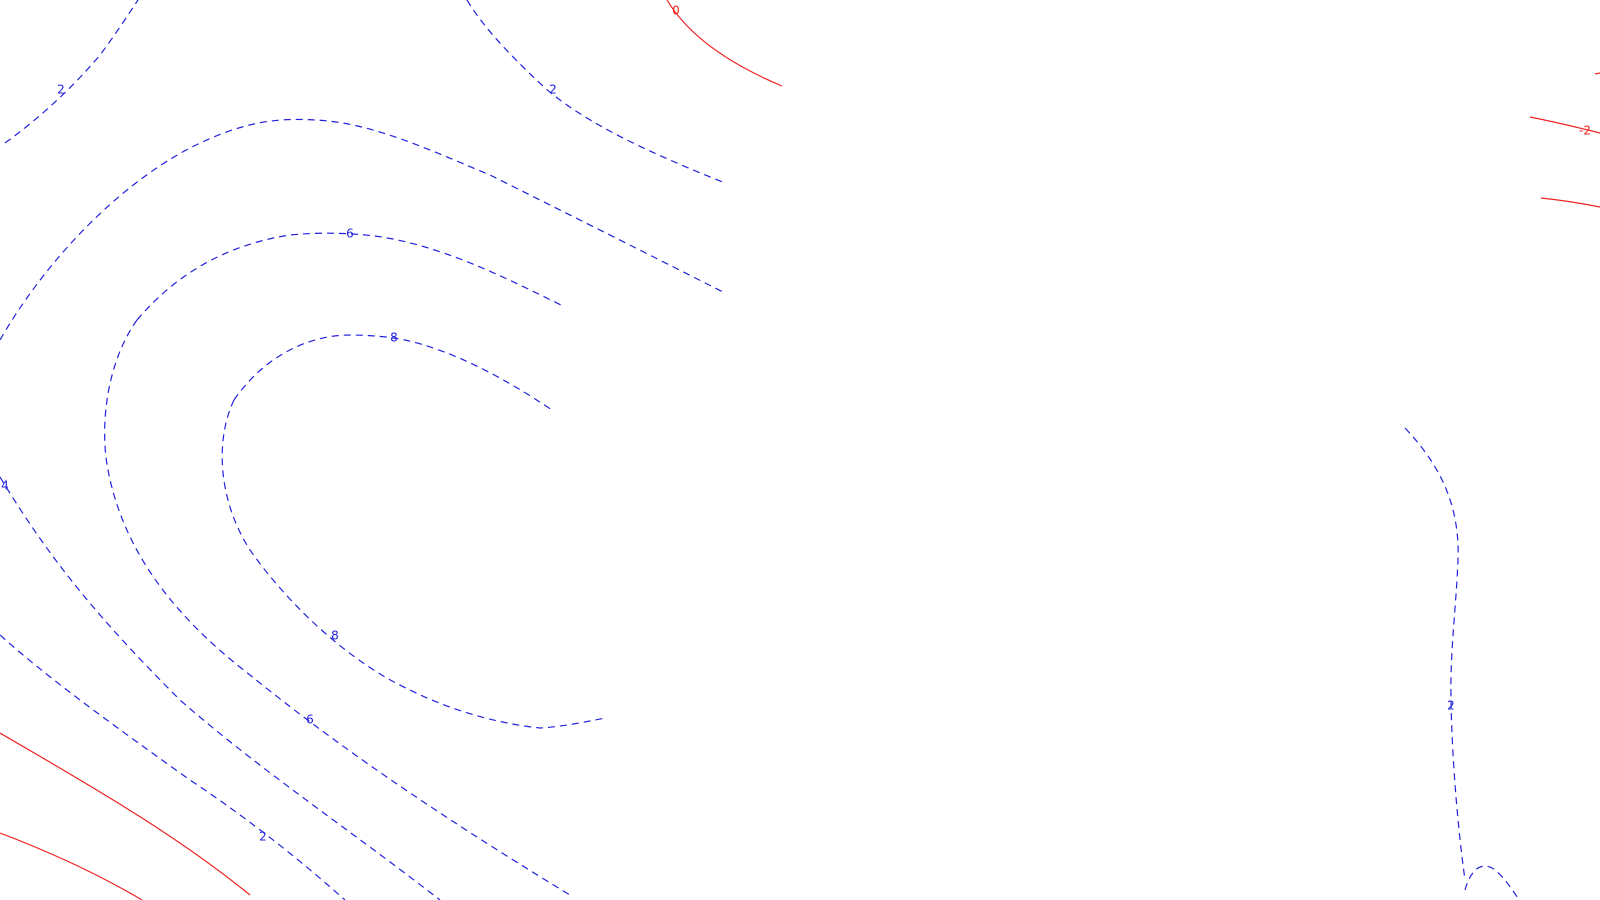 The width and height of the screenshot is (1600, 900). I want to click on isoline-2-right-bottom, so click(1491, 882).